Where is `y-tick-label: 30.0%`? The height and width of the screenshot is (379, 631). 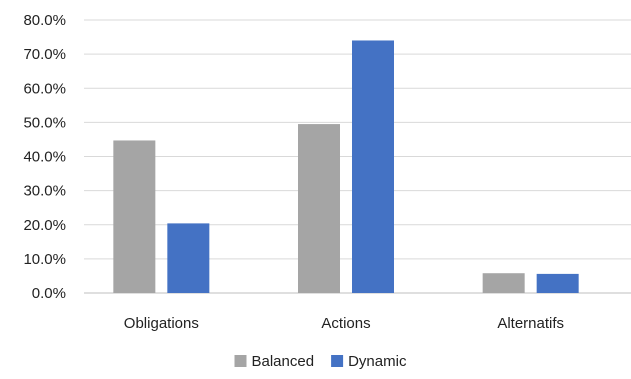 y-tick-label: 30.0% is located at coordinates (44, 191).